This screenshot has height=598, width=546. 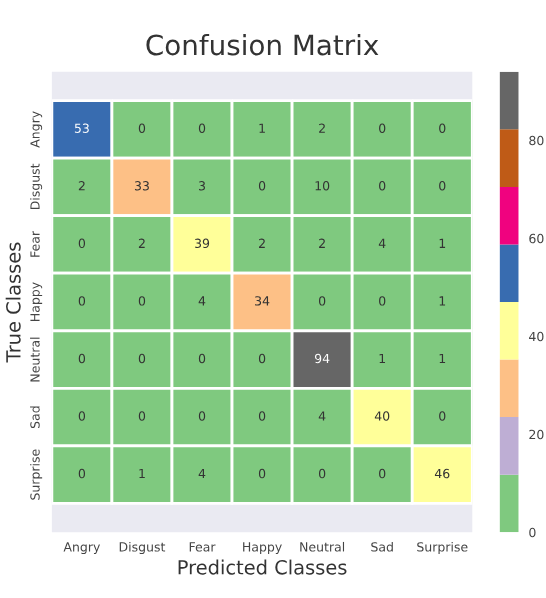 I want to click on x-axis-title: Predicted Classes, so click(x=262, y=567).